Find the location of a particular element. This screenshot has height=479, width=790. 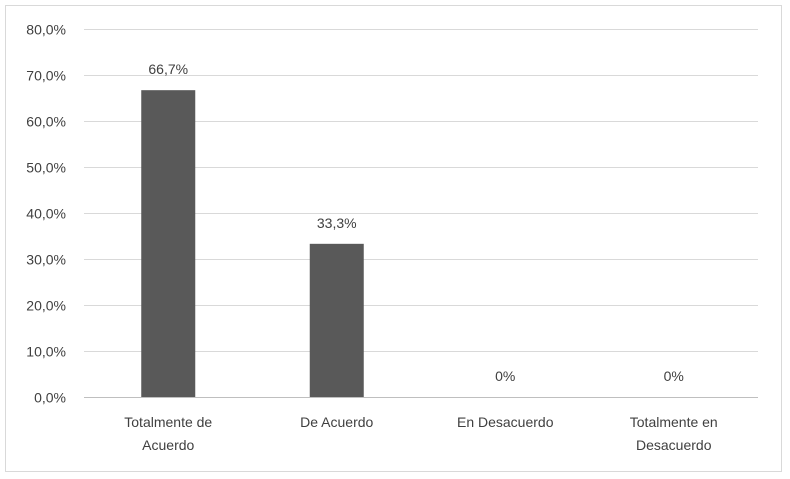

y-tick-label: 0,0% is located at coordinates (50, 398).